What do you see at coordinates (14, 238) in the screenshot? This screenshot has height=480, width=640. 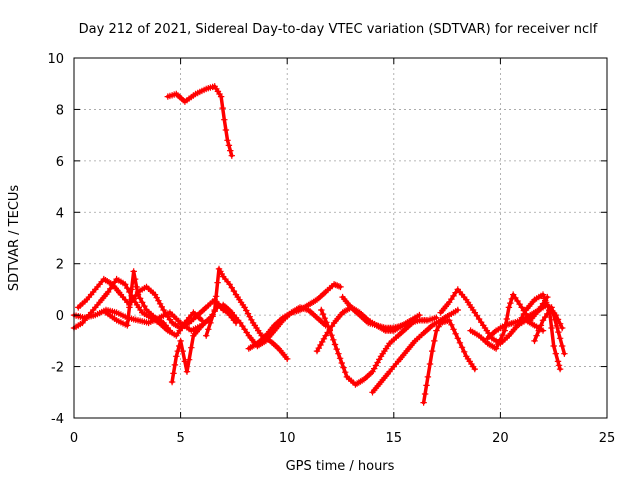 I see `y-axis-label: SDTVAR / TECUs` at bounding box center [14, 238].